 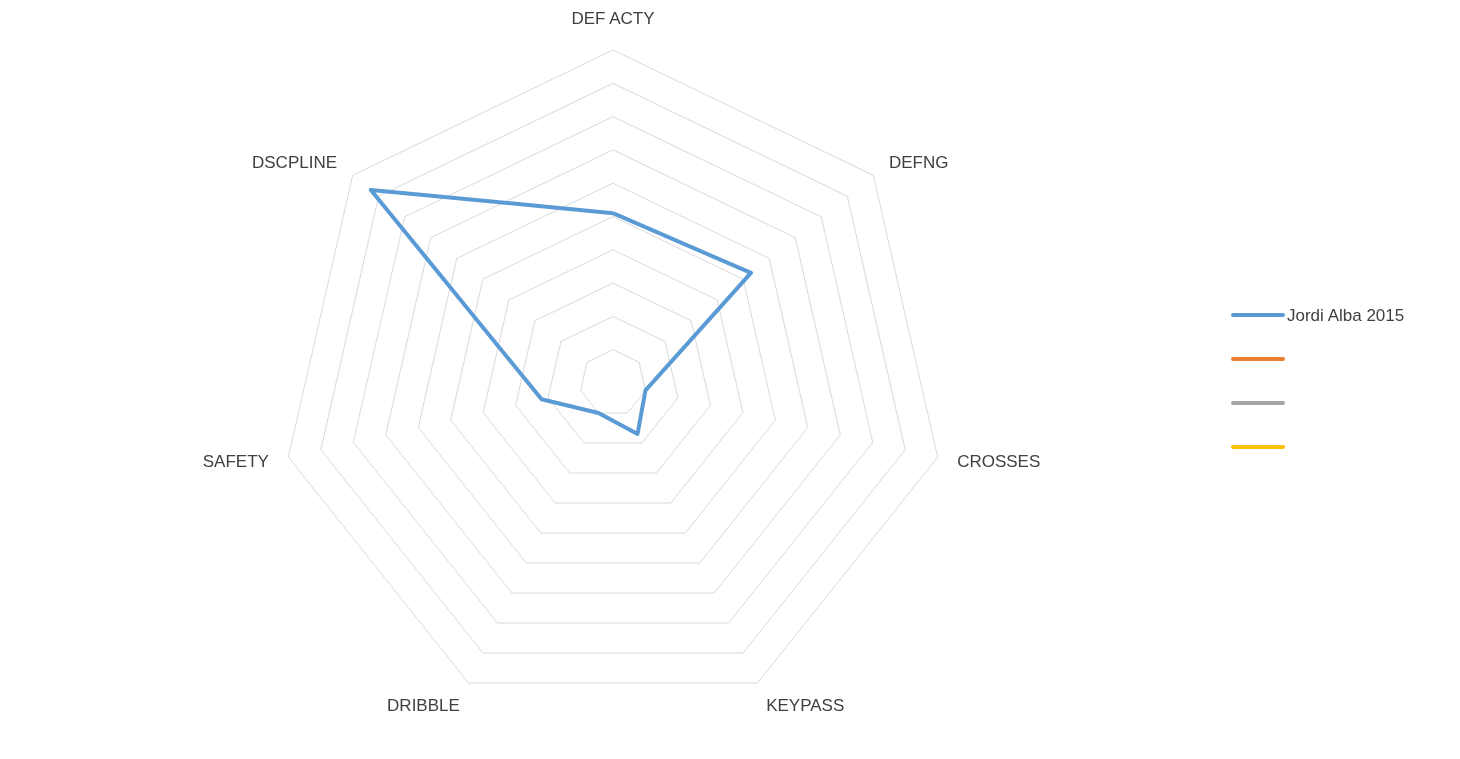 What do you see at coordinates (423, 706) in the screenshot?
I see `spoke-label: DRIBBLE` at bounding box center [423, 706].